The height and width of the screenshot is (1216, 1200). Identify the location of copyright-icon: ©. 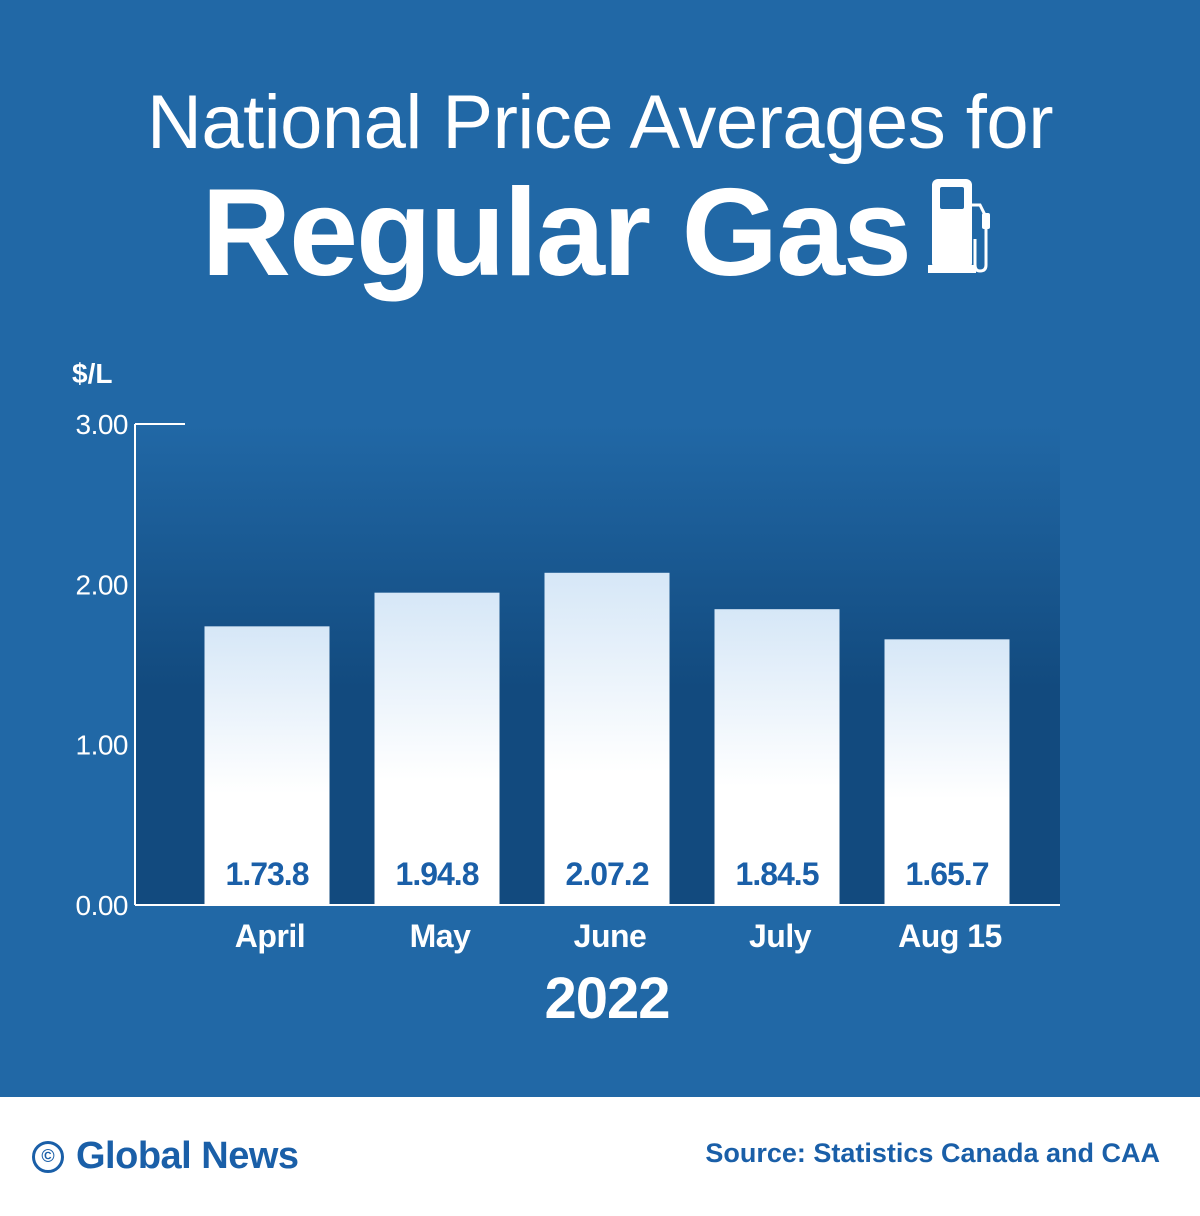
(48, 1156).